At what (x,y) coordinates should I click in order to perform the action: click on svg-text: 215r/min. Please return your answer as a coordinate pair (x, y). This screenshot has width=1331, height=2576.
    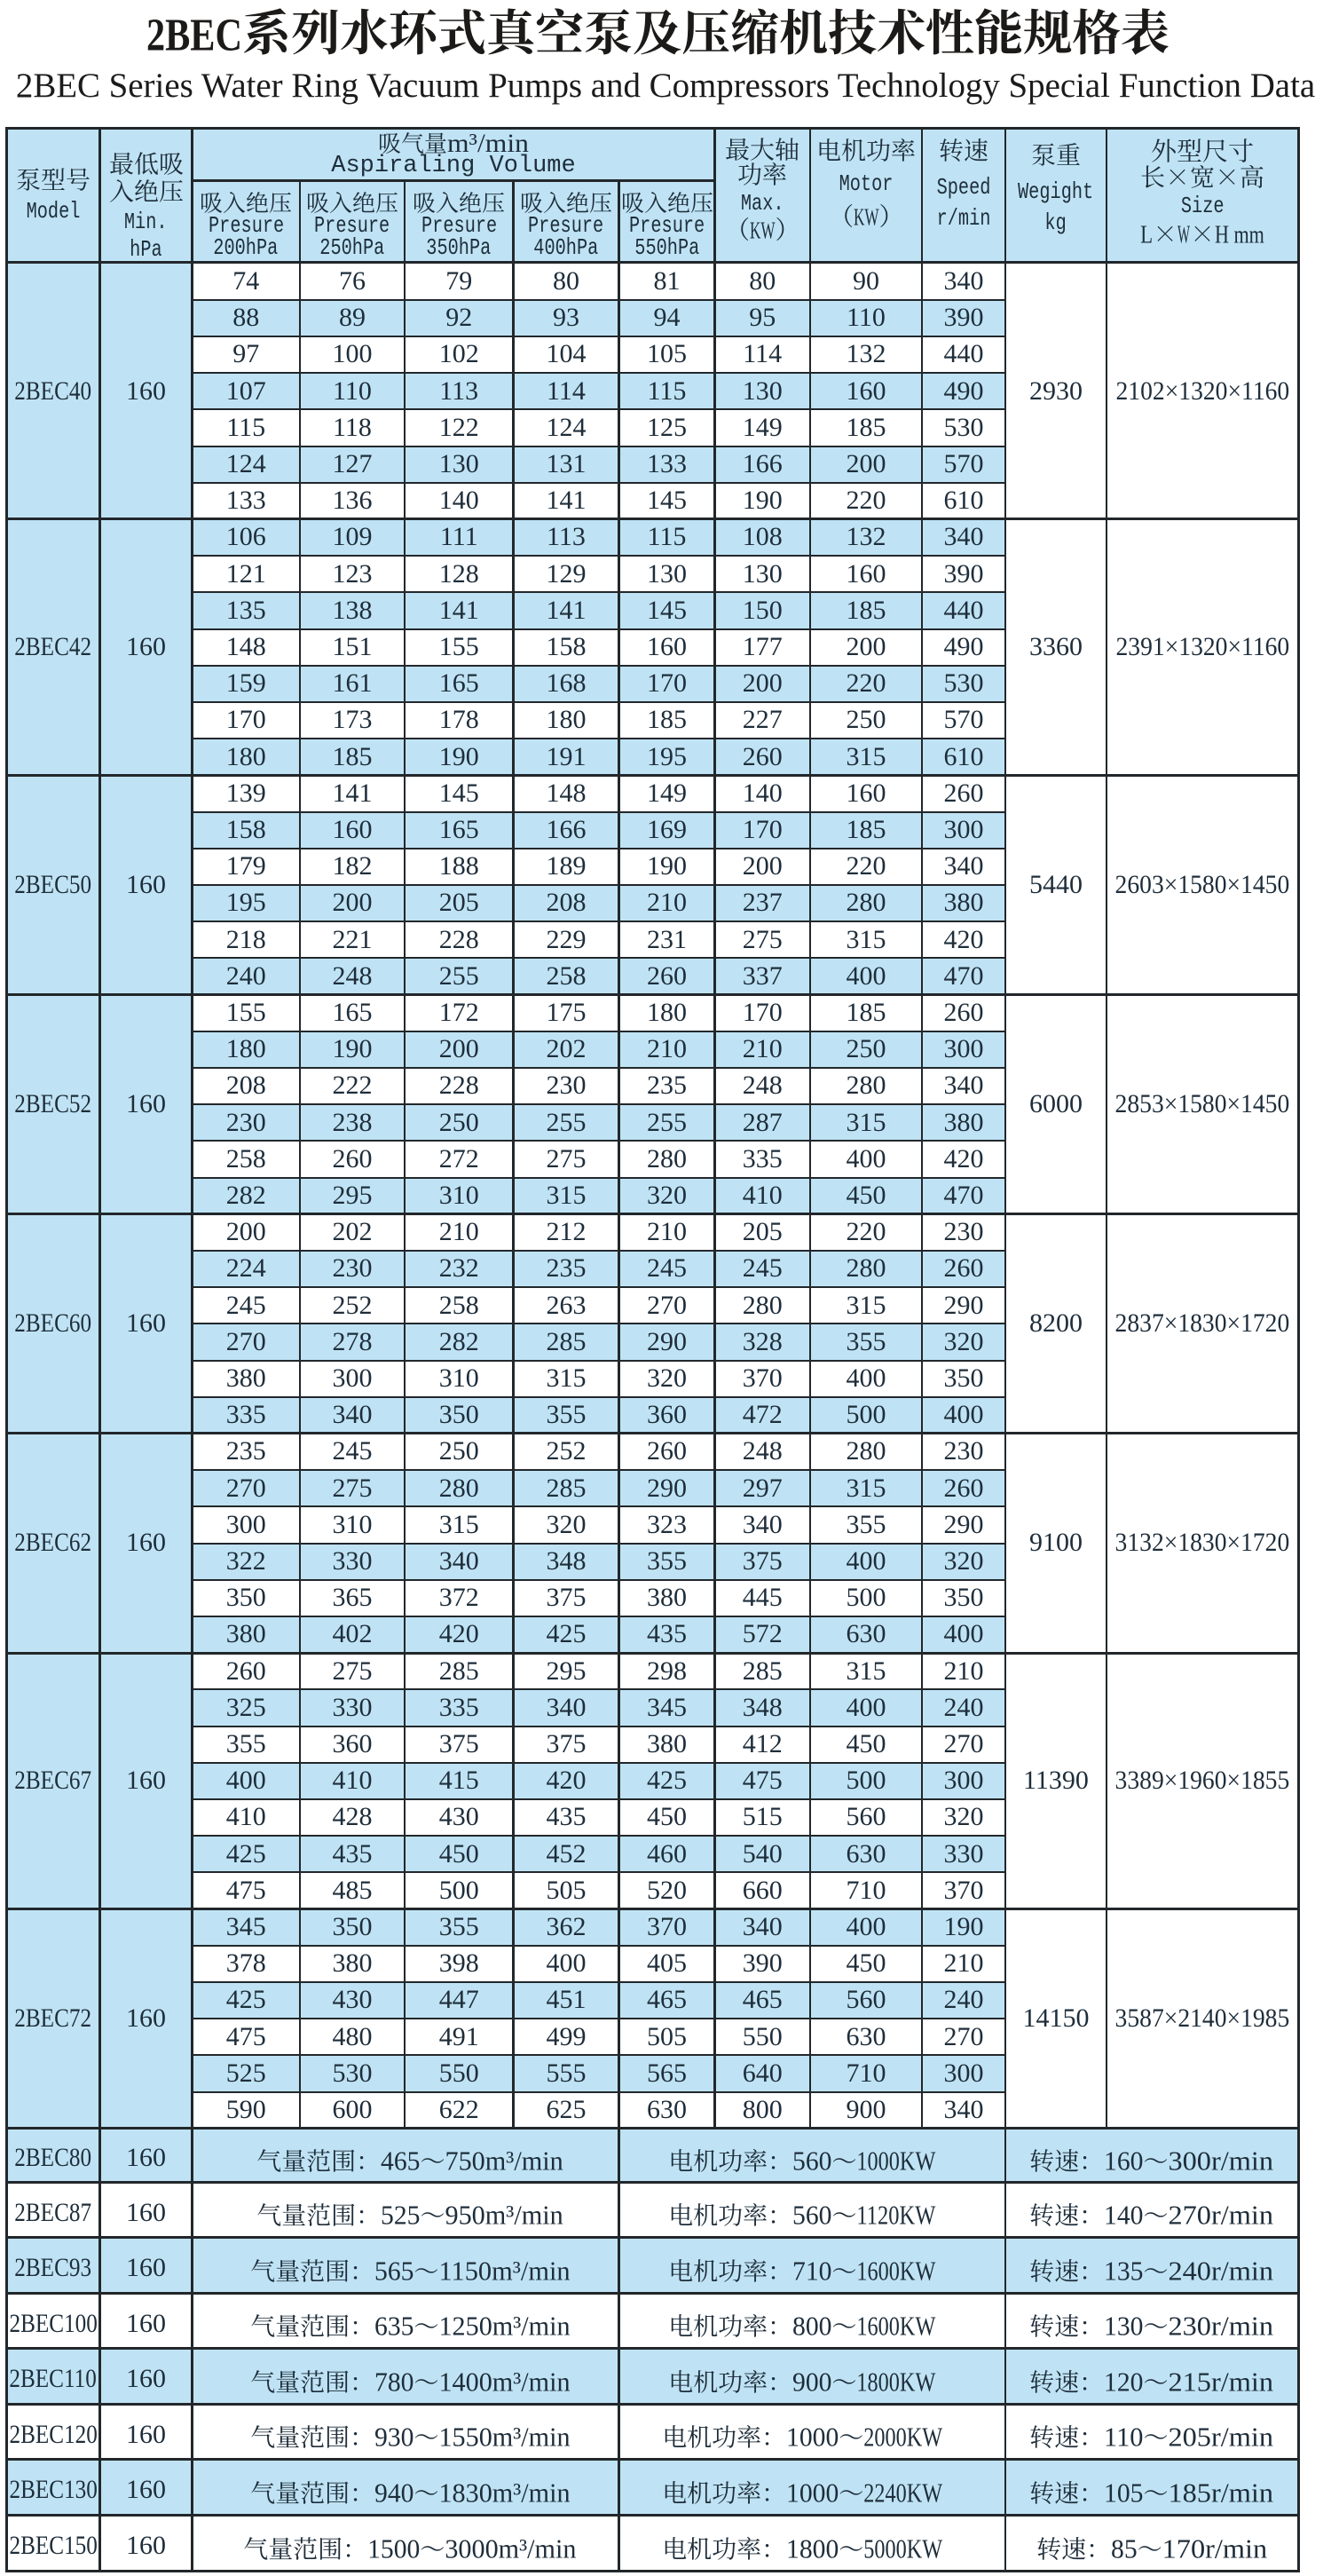
    Looking at the image, I should click on (1221, 2382).